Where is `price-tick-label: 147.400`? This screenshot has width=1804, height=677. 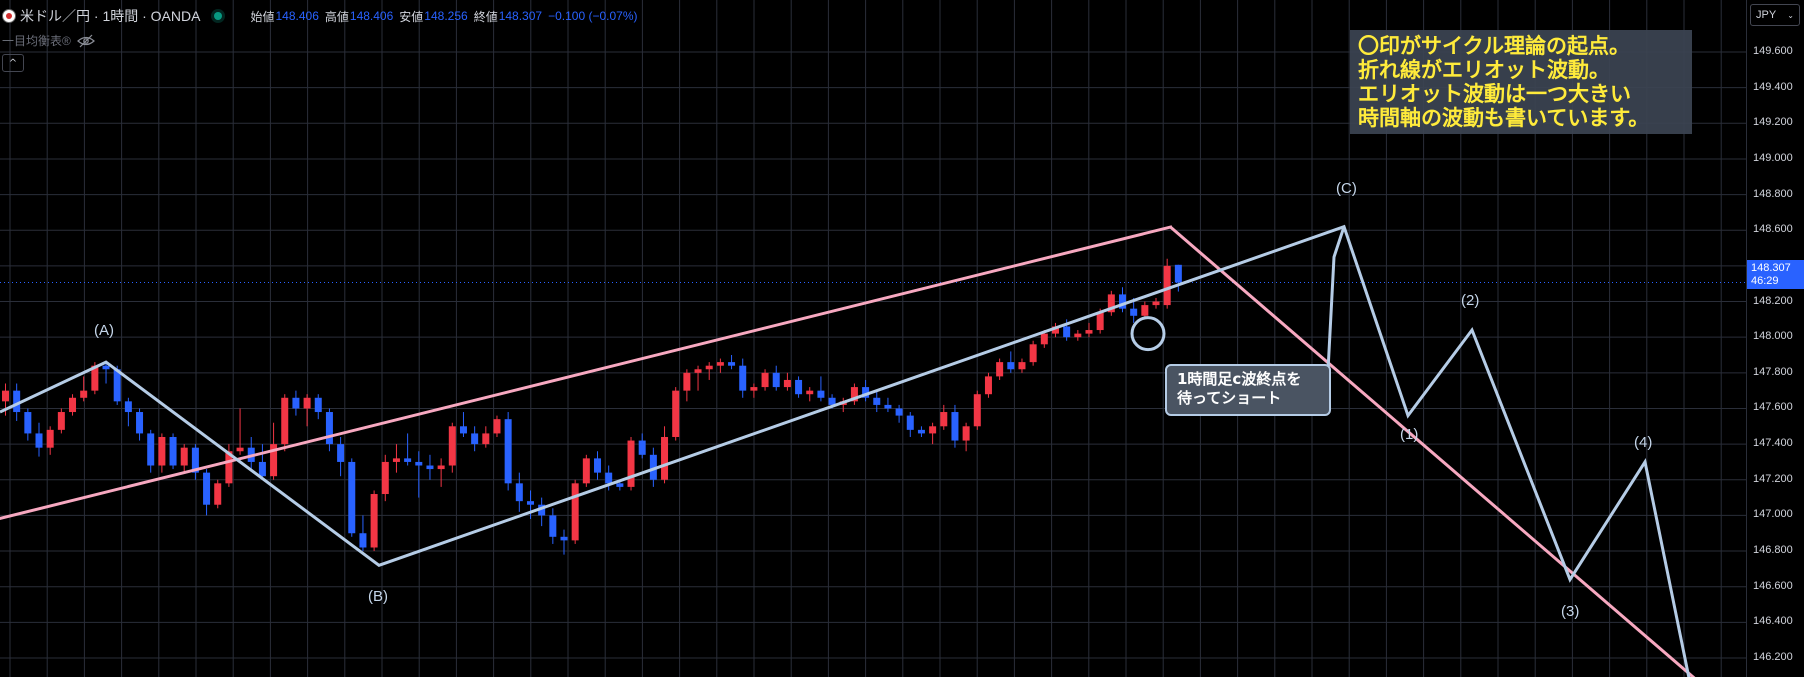 price-tick-label: 147.400 is located at coordinates (1773, 443).